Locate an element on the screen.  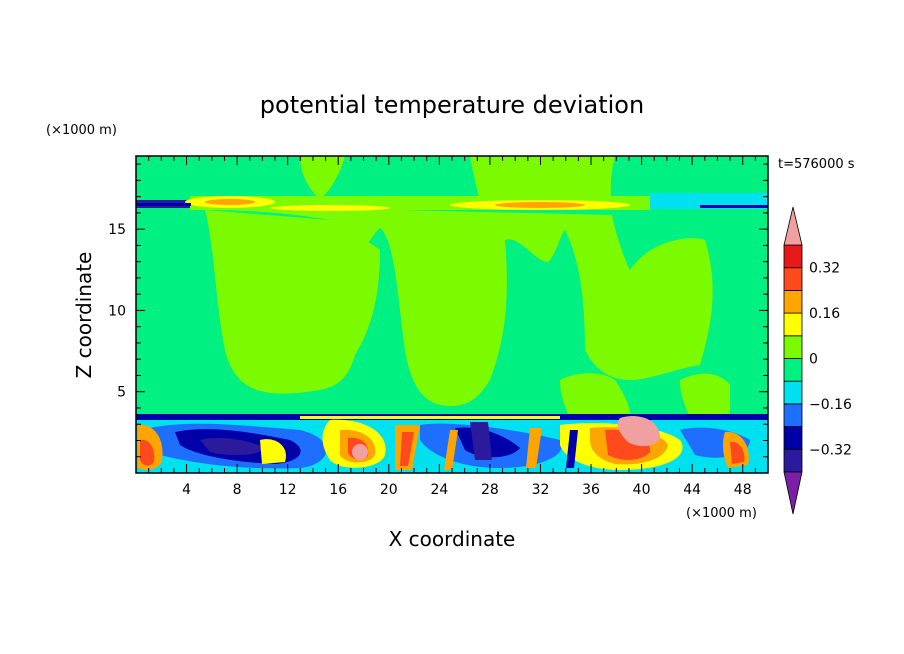
colorbar: 0.32 0.16 0 −0.16 −0.32 is located at coordinates (817, 360).